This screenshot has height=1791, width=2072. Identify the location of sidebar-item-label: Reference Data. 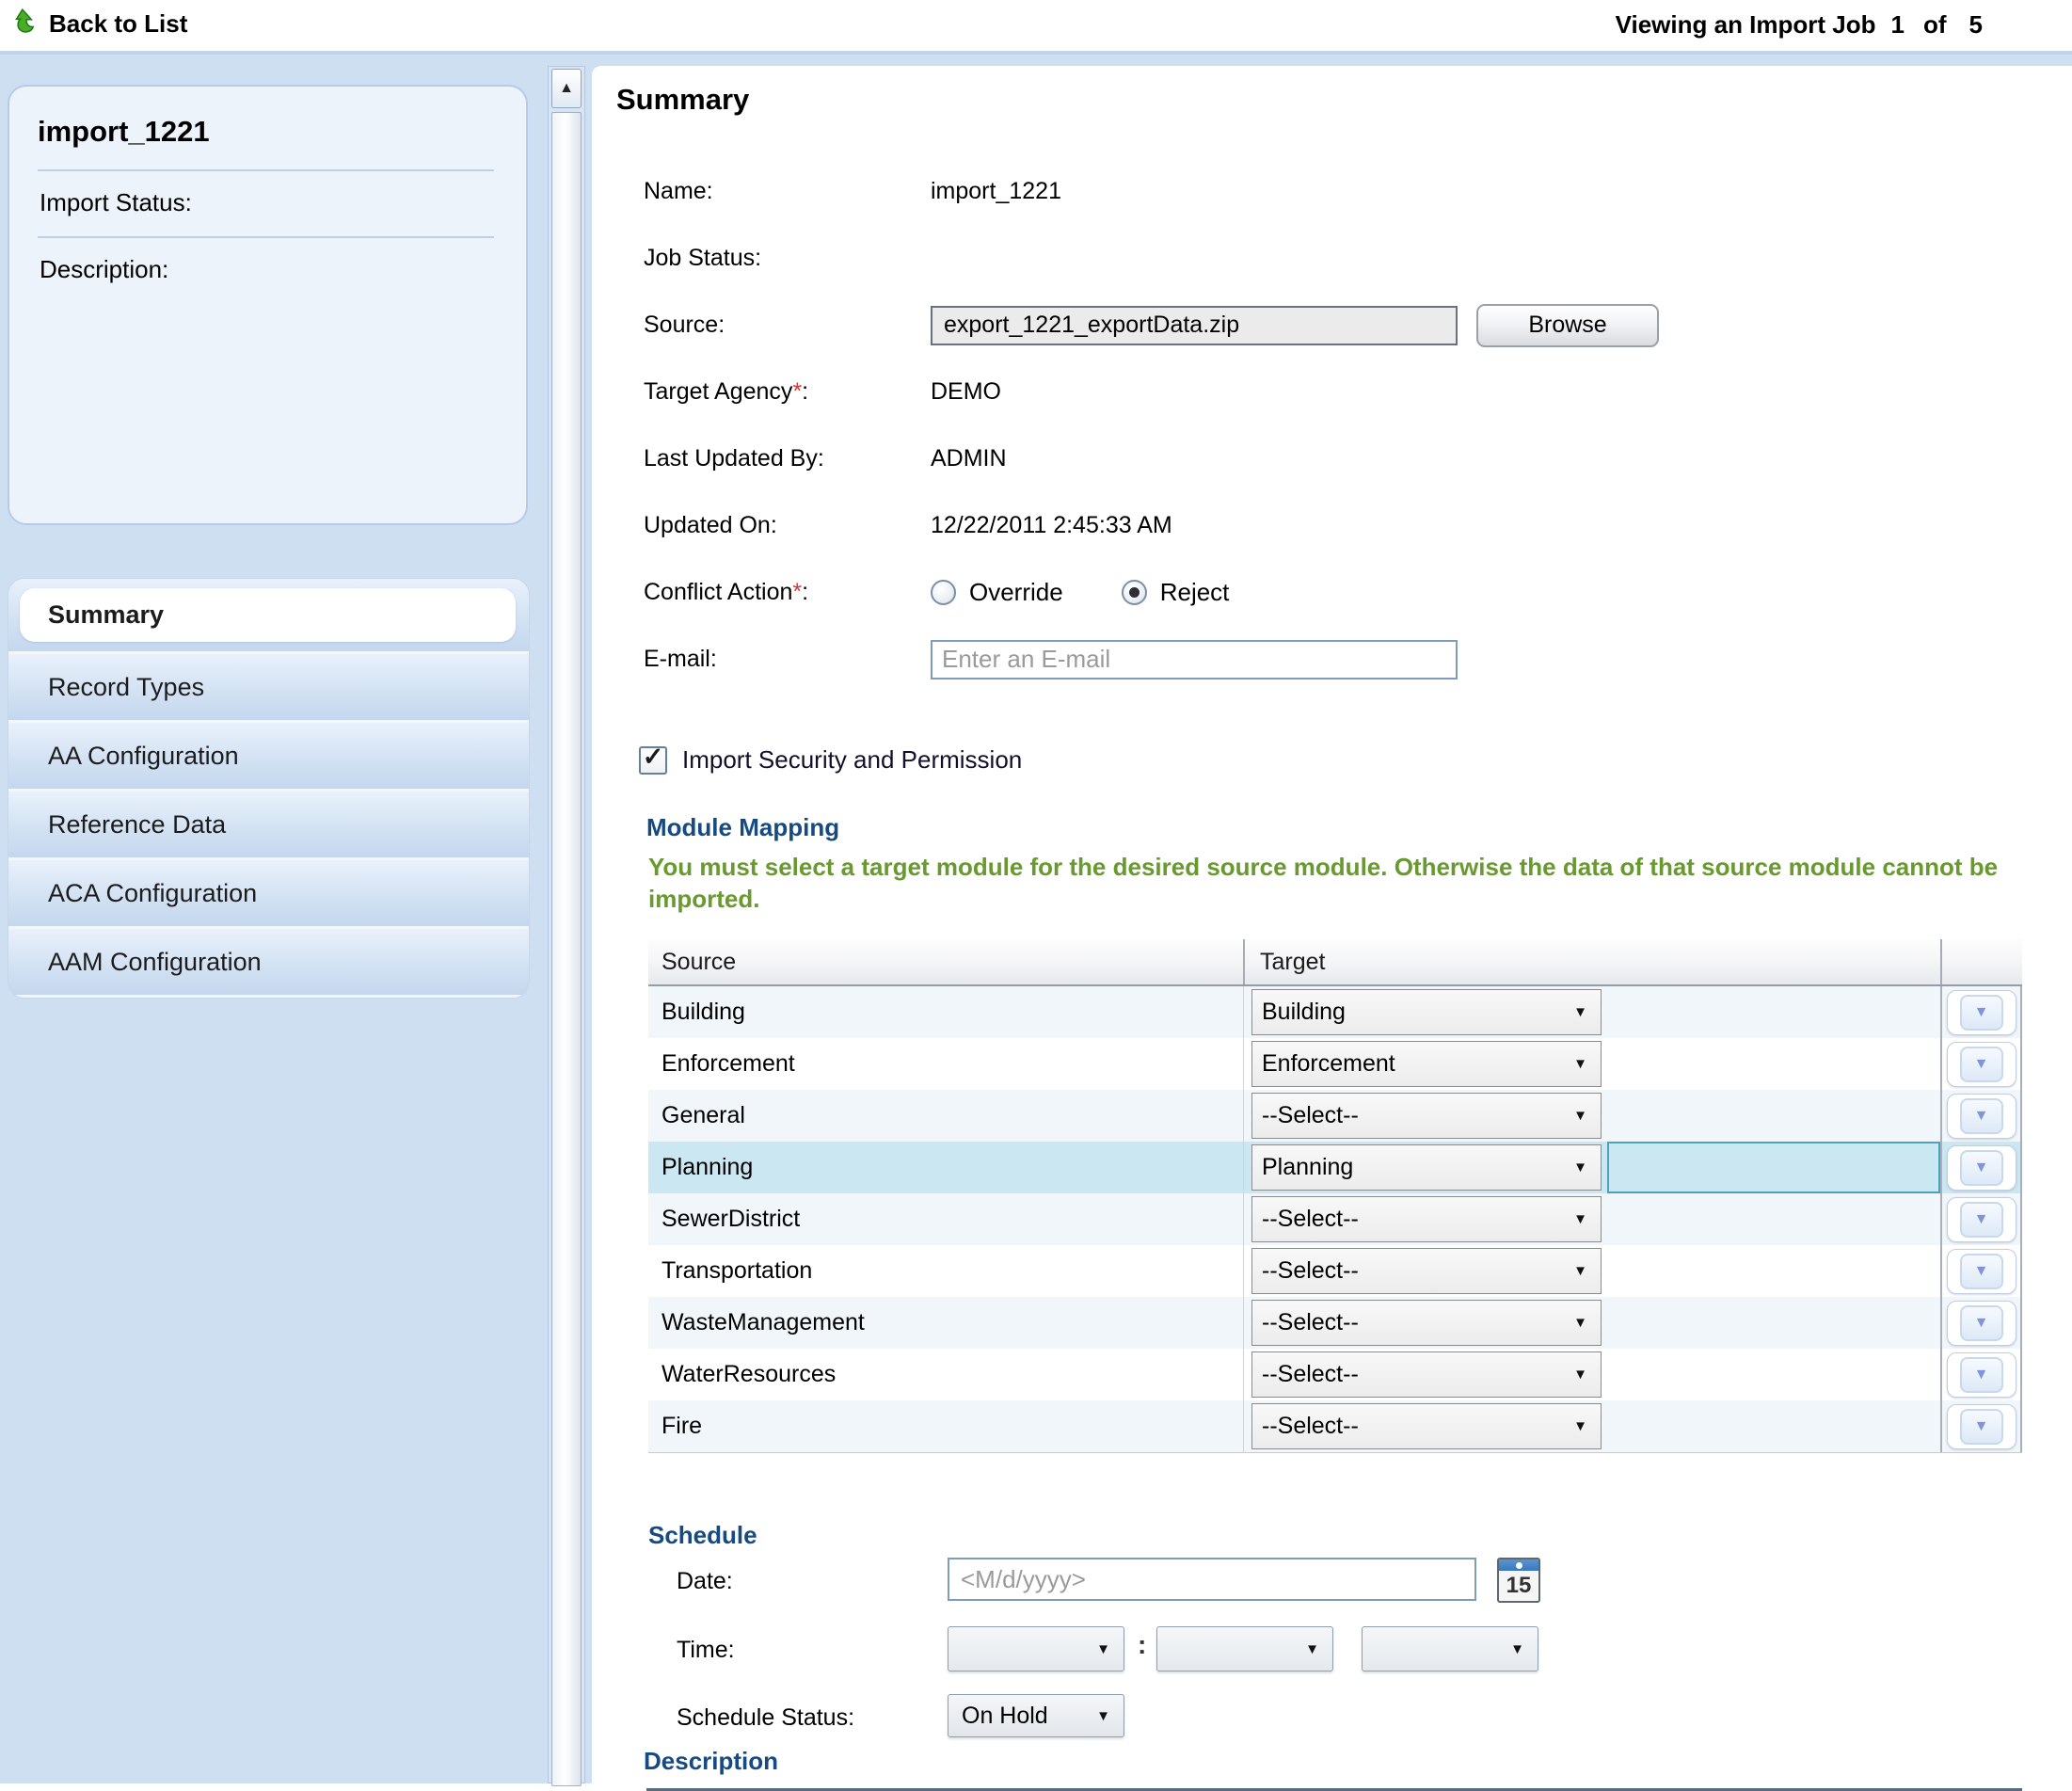
(137, 824).